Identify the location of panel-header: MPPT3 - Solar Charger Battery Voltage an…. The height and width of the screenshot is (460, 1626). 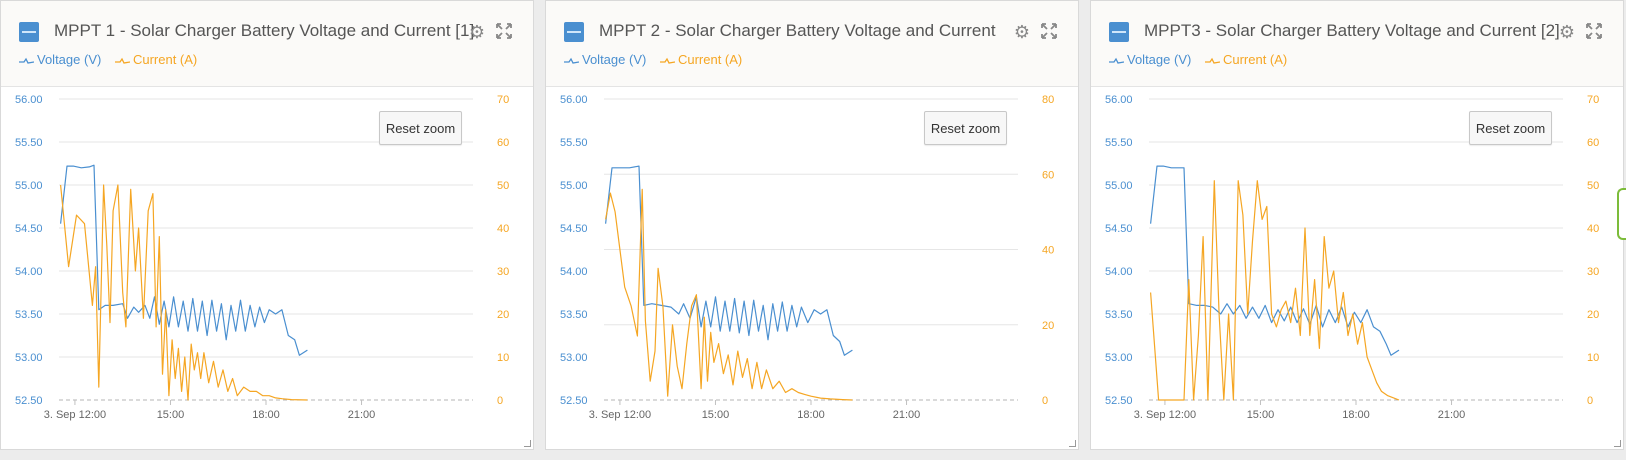
(1357, 44).